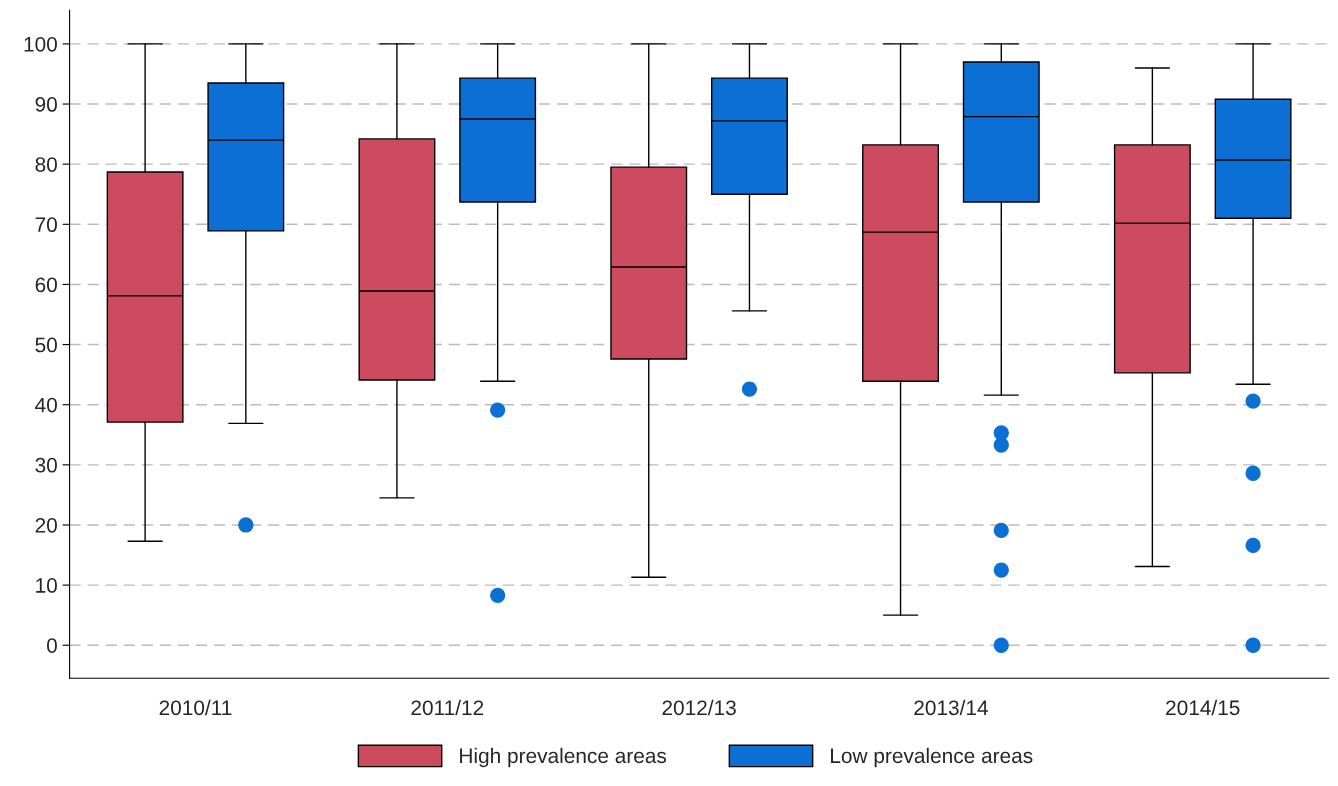 This screenshot has width=1338, height=786. What do you see at coordinates (46, 285) in the screenshot?
I see `y-tick-label: 60` at bounding box center [46, 285].